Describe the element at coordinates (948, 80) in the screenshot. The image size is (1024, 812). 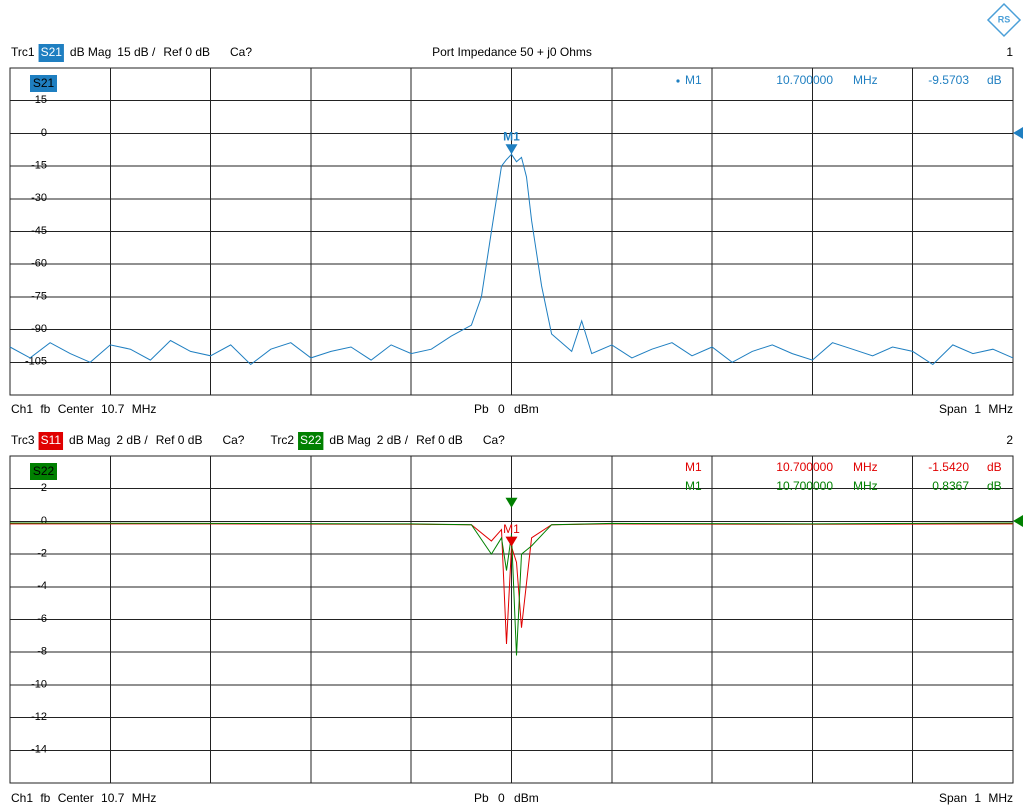
I see `marker-y: -9.5703` at that location.